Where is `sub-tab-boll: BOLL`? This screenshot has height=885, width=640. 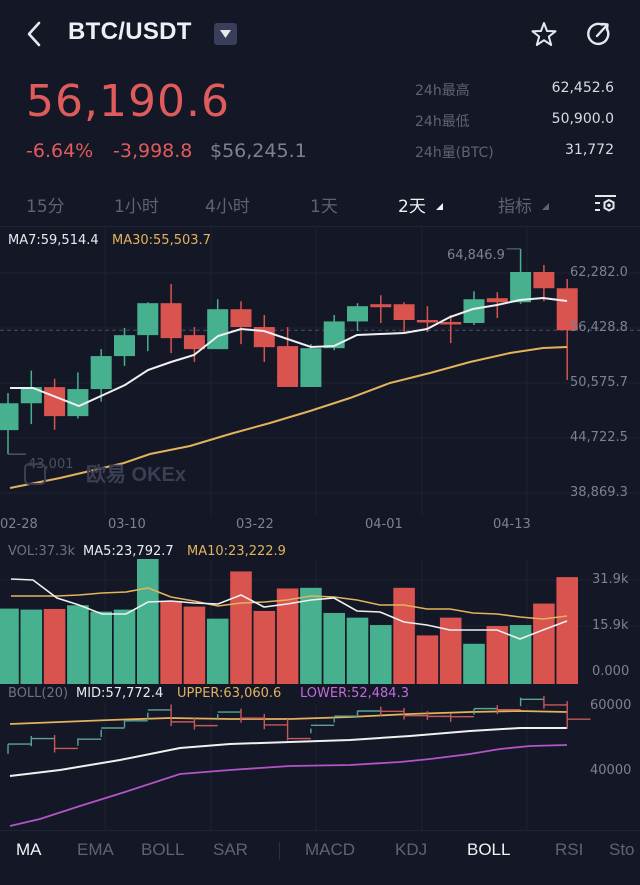 sub-tab-boll: BOLL is located at coordinates (489, 849).